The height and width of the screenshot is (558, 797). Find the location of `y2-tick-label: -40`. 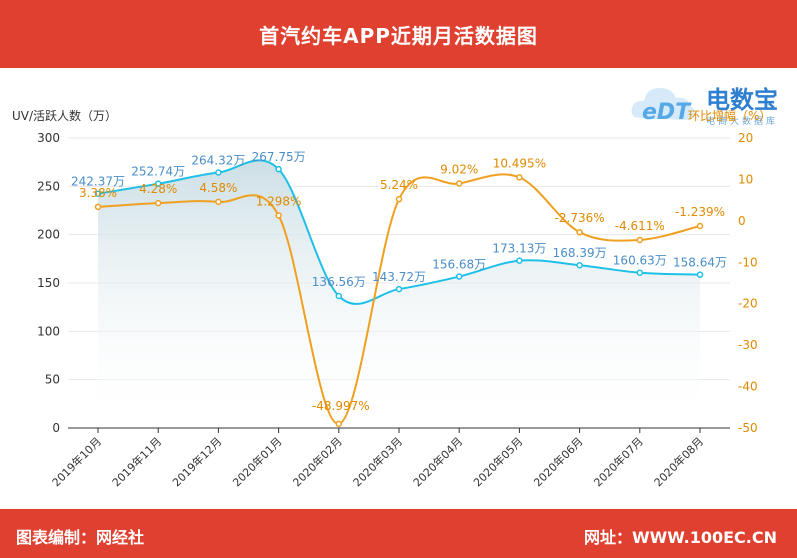

y2-tick-label: -40 is located at coordinates (748, 387).